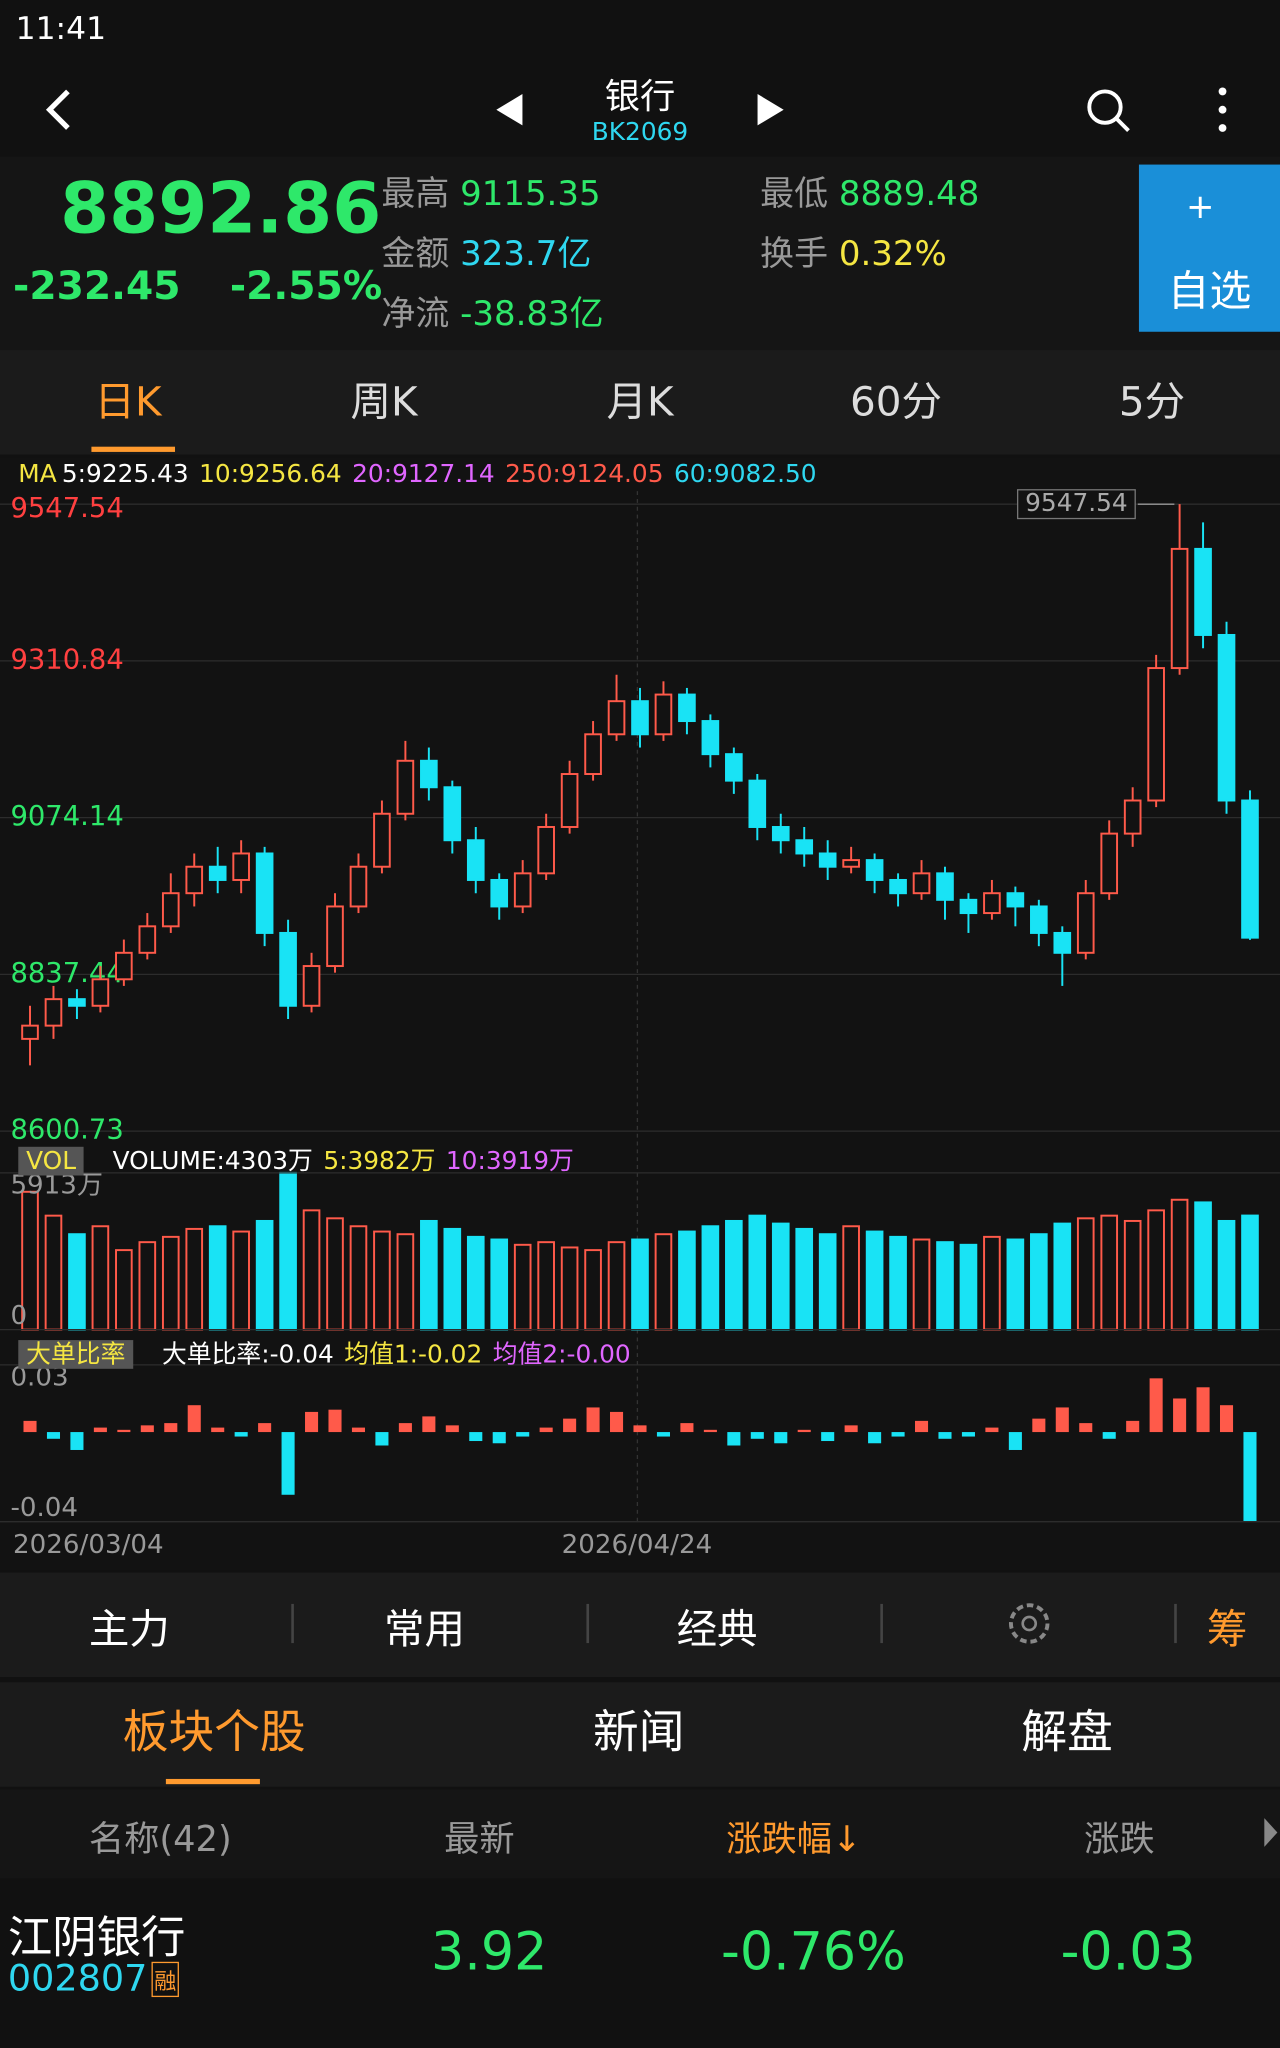  Describe the element at coordinates (1128, 1952) in the screenshot. I see `stock-change: -0.03` at that location.